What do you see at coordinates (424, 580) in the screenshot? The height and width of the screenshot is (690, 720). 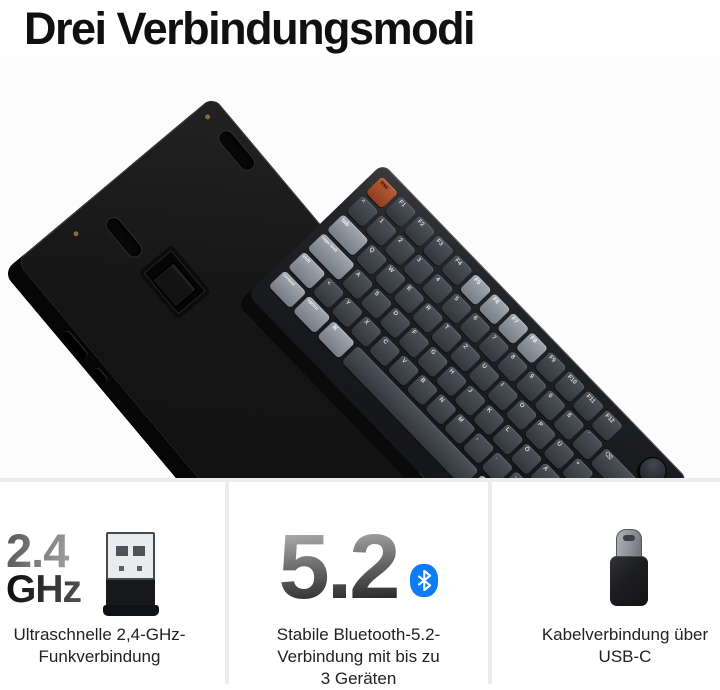 I see `bluetooth-icon` at bounding box center [424, 580].